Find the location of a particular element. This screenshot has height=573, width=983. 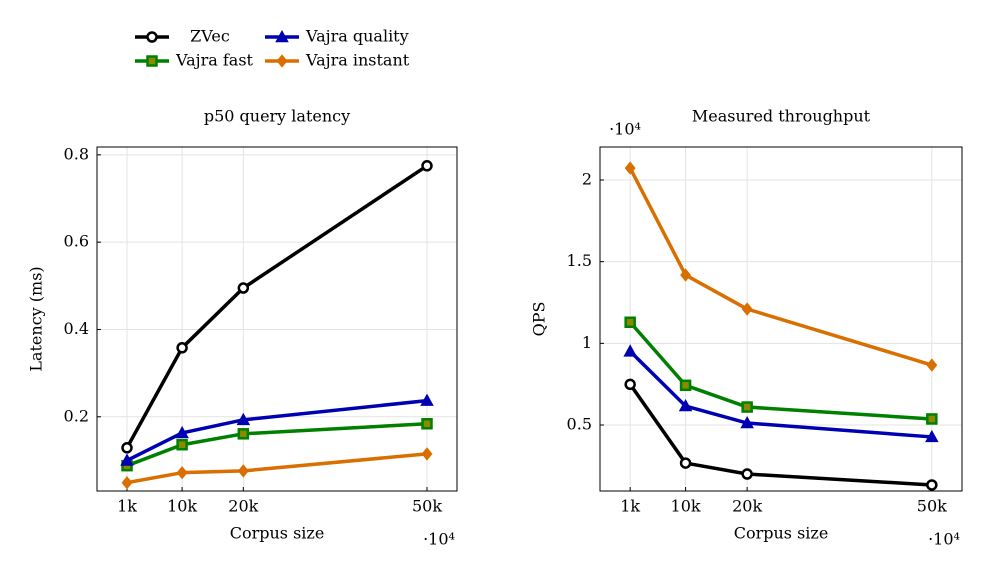

y-multiplier: ·10⁴ is located at coordinates (625, 129).